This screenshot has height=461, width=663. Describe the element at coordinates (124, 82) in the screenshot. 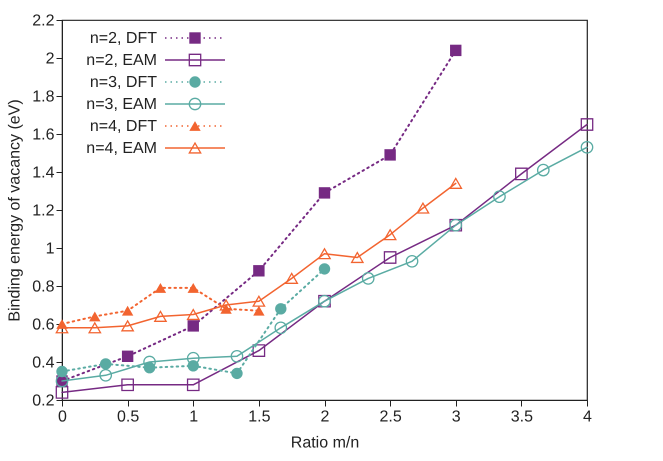

I see `legend-label: n=3, DFT` at that location.